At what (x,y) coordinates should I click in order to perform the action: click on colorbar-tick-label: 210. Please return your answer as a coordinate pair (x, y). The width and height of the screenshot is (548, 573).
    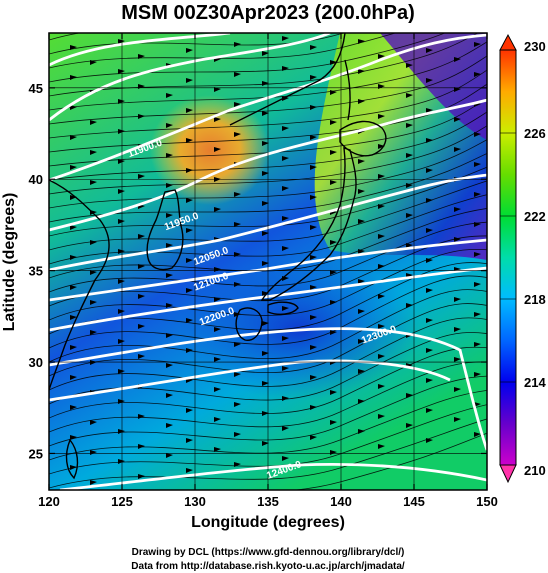
    Looking at the image, I should click on (535, 470).